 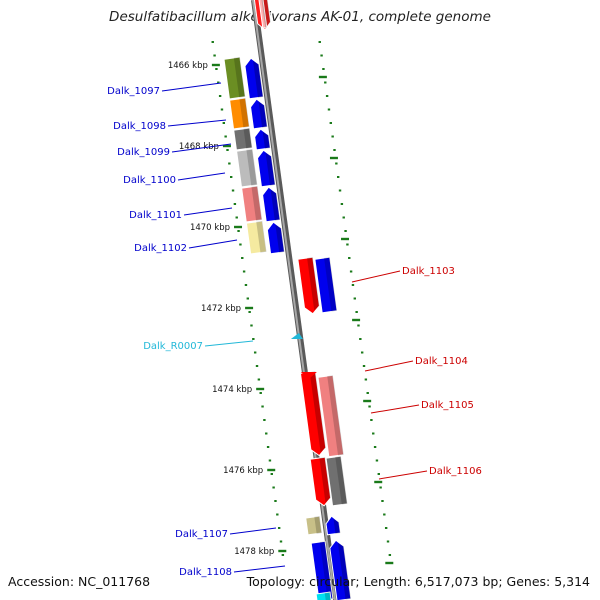 What do you see at coordinates (208, 211) in the screenshot?
I see `Dalk_1101-leader-line` at bounding box center [208, 211].